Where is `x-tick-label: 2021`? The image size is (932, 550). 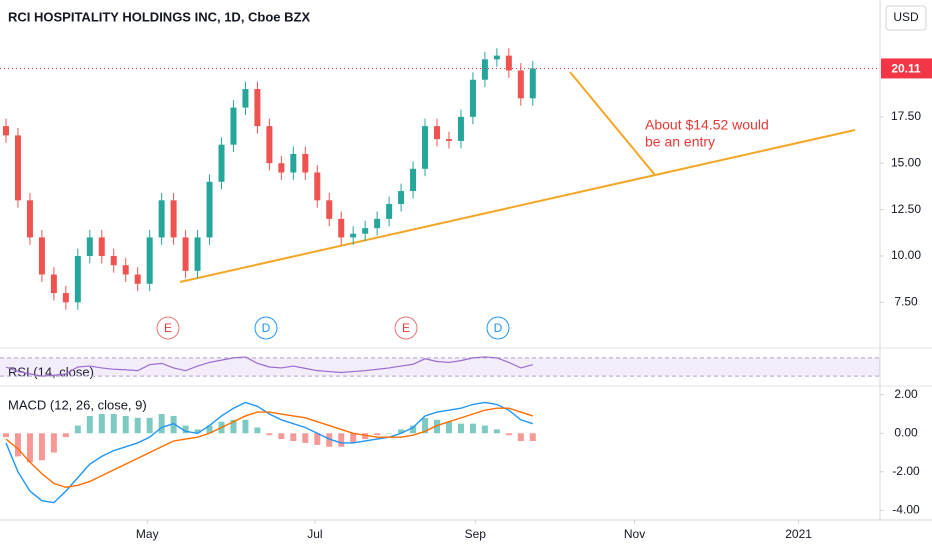 x-tick-label: 2021 is located at coordinates (798, 534).